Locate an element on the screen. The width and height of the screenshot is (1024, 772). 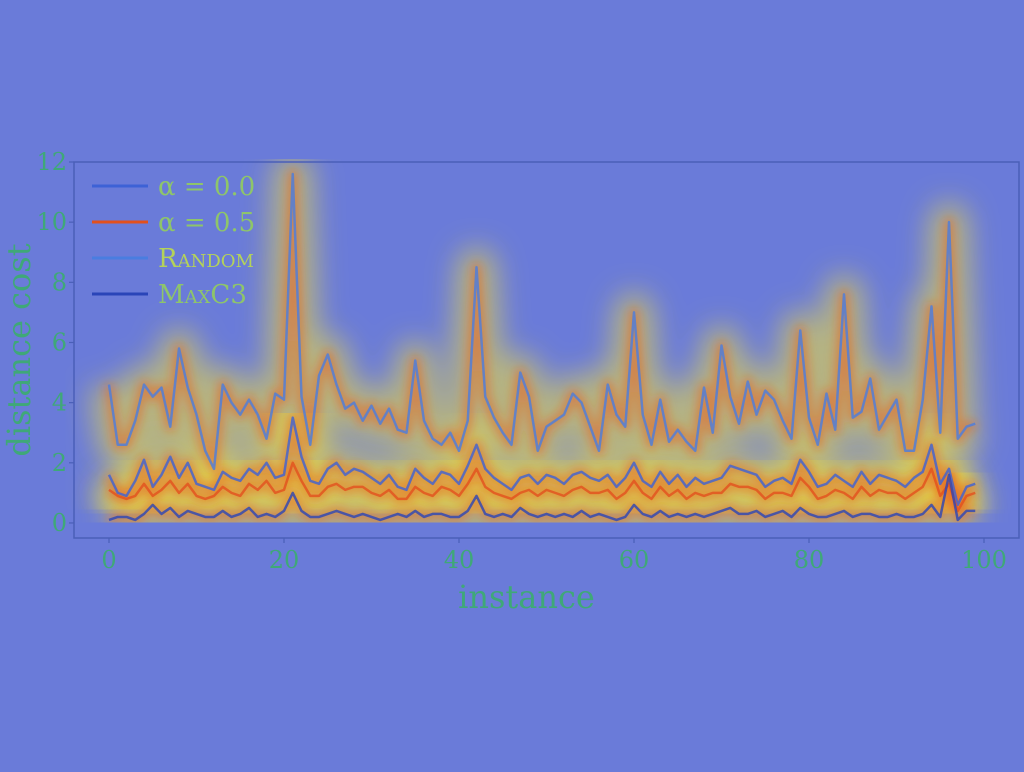
legend: α = 0.0 α = 0.5 Random MaxC3 is located at coordinates (173, 241).